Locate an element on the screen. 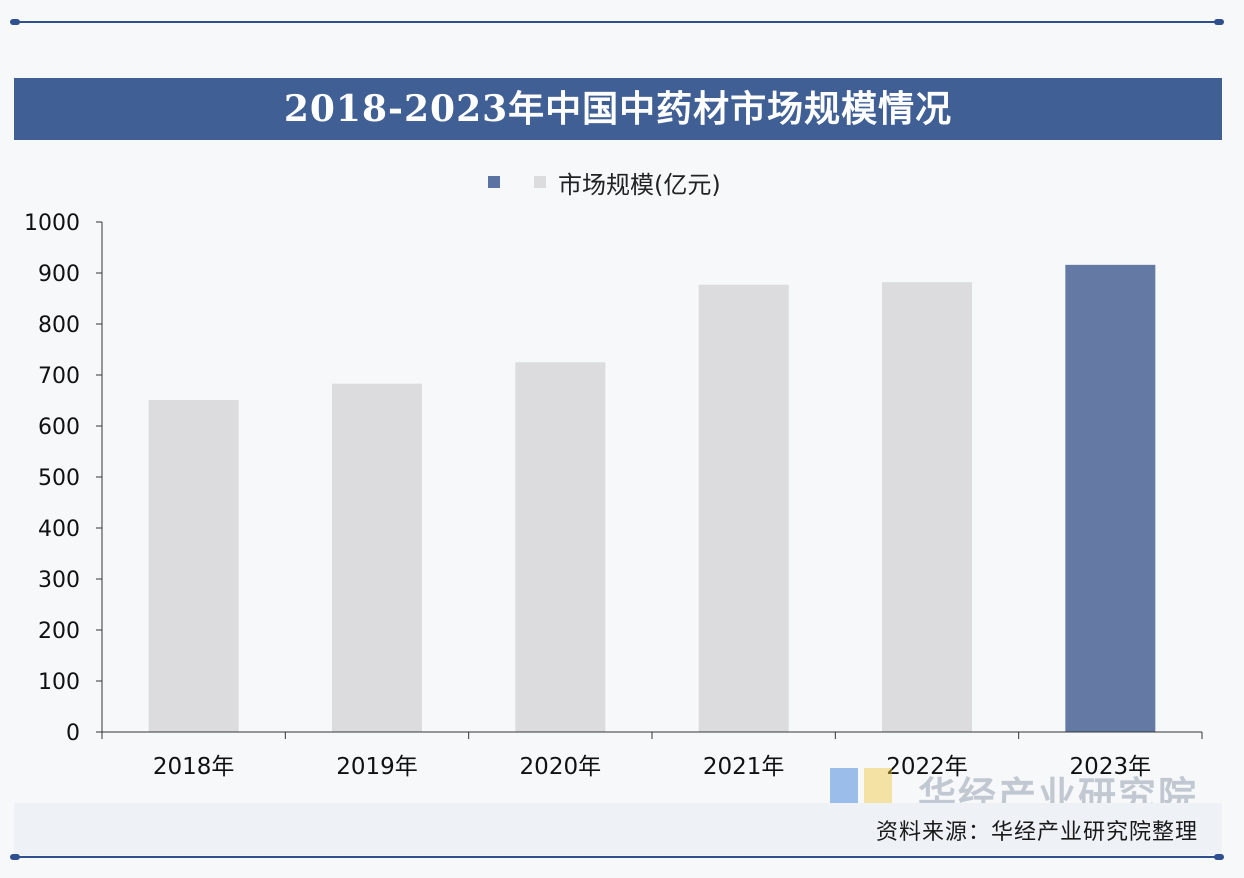  title-band: 2018-2023年中国中药材市场规模情况 is located at coordinates (618, 109).